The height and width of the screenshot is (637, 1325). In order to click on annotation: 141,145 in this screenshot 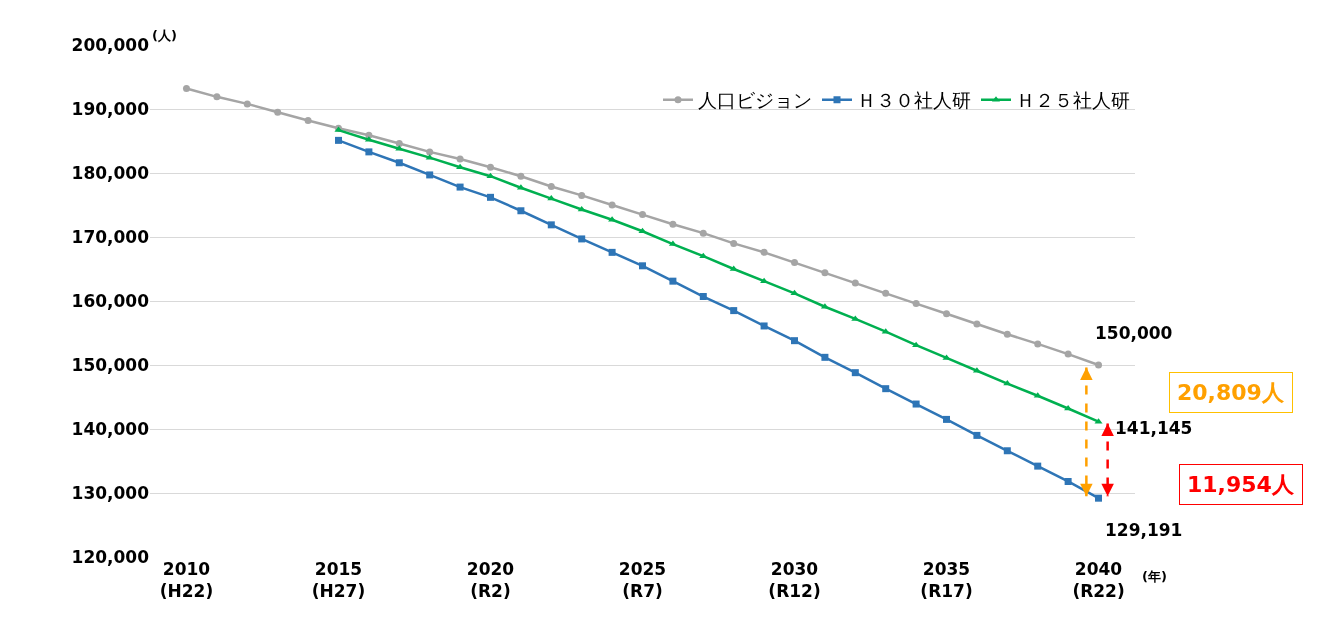, I will do `click(1154, 428)`.